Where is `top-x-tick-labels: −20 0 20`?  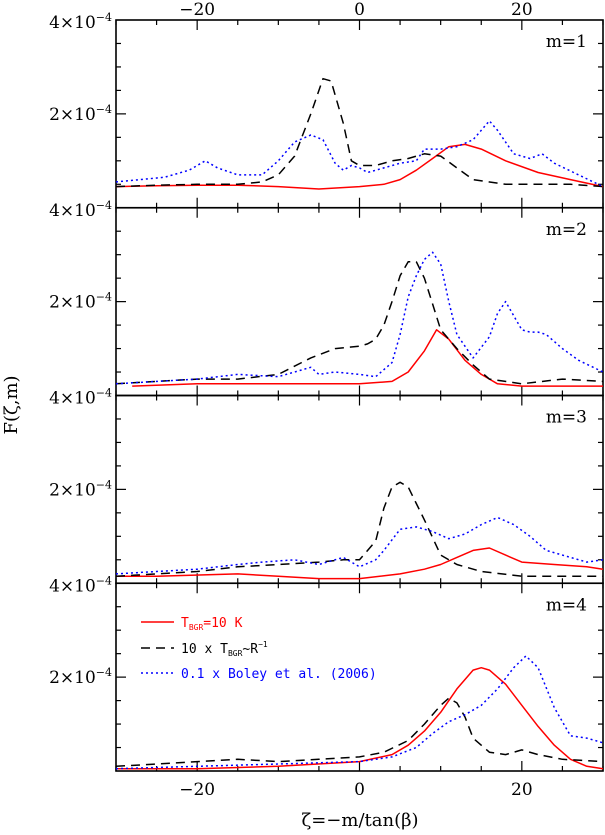 top-x-tick-labels: −20 0 20 is located at coordinates (355, 10).